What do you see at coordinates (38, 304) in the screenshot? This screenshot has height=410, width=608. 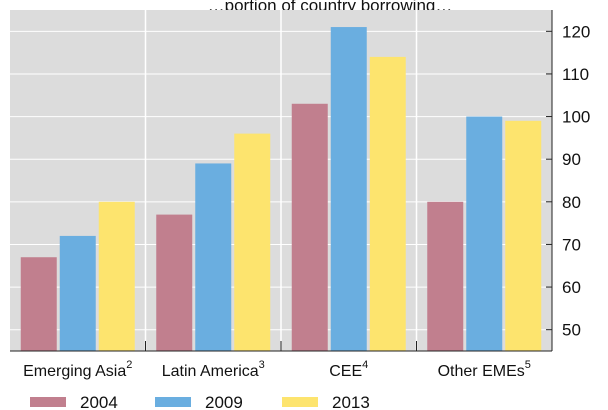 I see `bar-2004-emerging-asia` at bounding box center [38, 304].